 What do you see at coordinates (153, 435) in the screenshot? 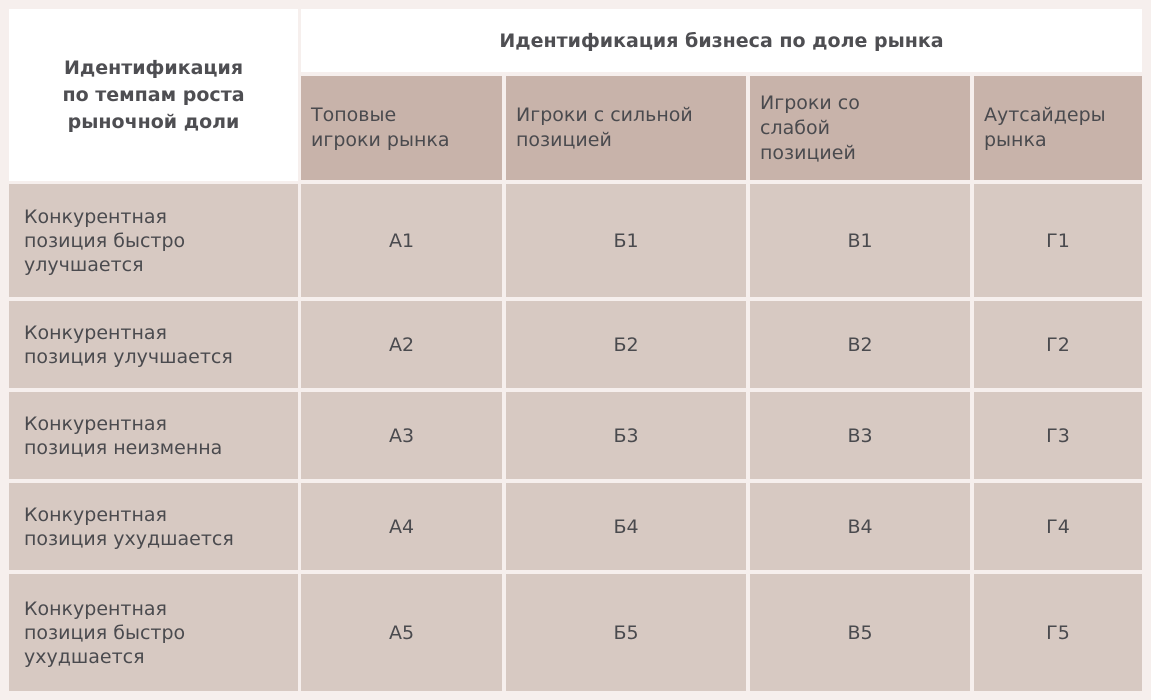
I see `row-header-unchanged: Конкурентная позиция неизменна` at bounding box center [153, 435].